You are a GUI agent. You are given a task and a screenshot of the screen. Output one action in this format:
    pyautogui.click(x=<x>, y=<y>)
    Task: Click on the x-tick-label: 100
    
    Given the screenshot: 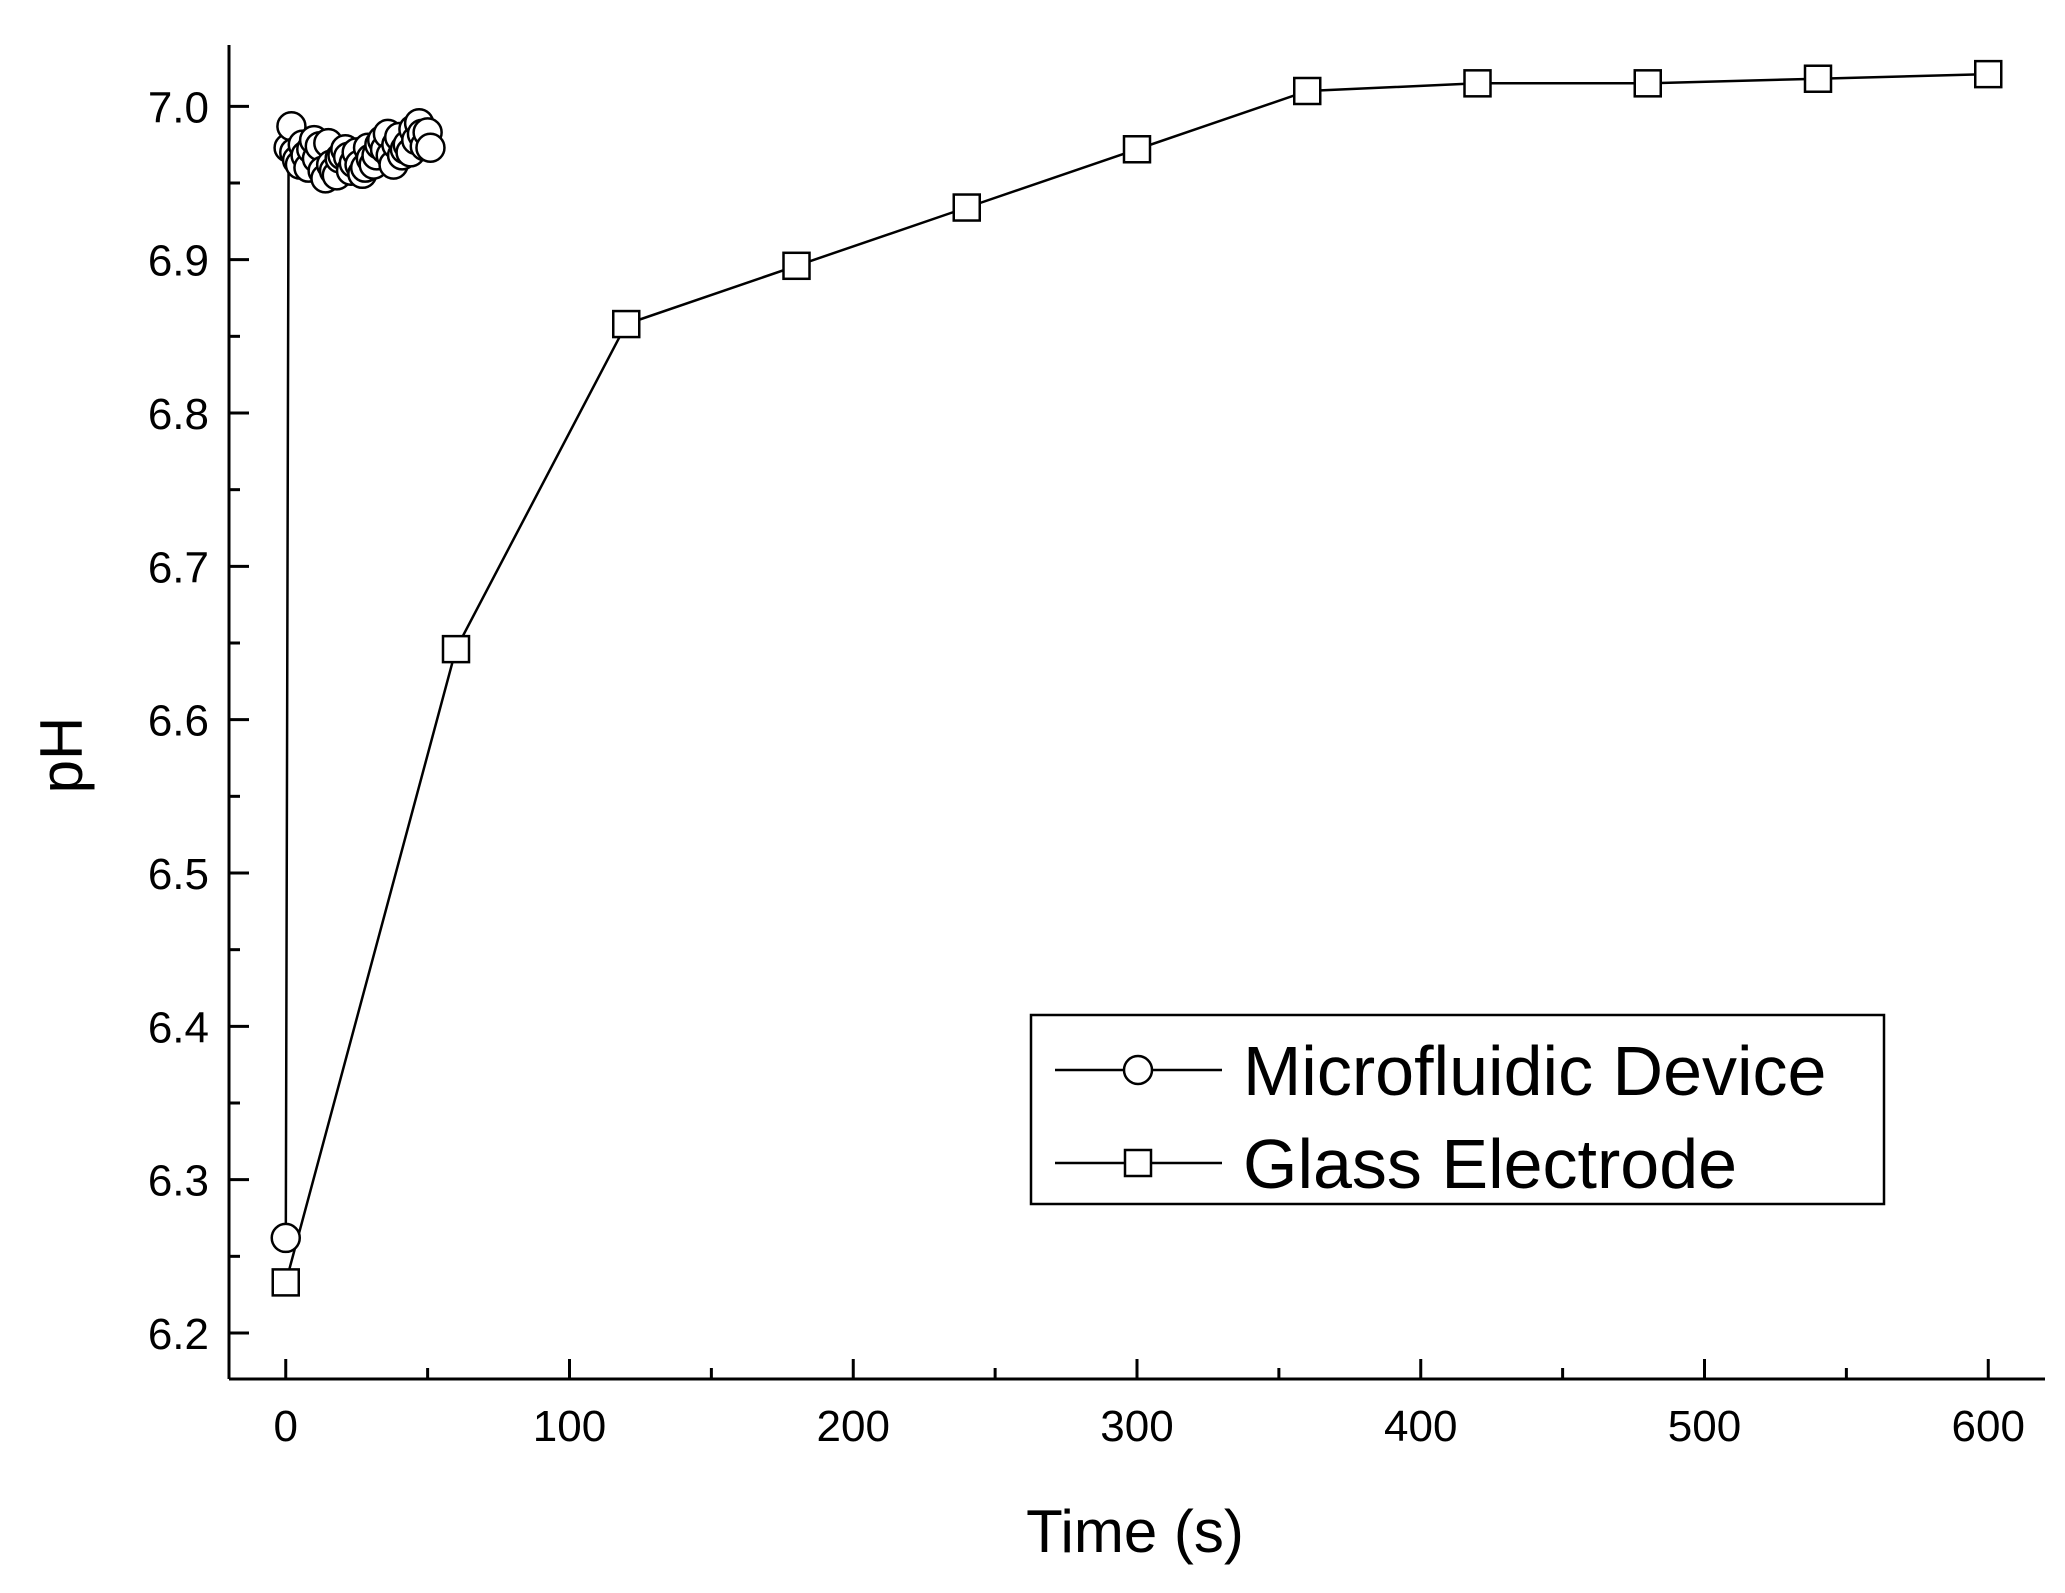 What is the action you would take?
    pyautogui.click(x=569, y=1426)
    